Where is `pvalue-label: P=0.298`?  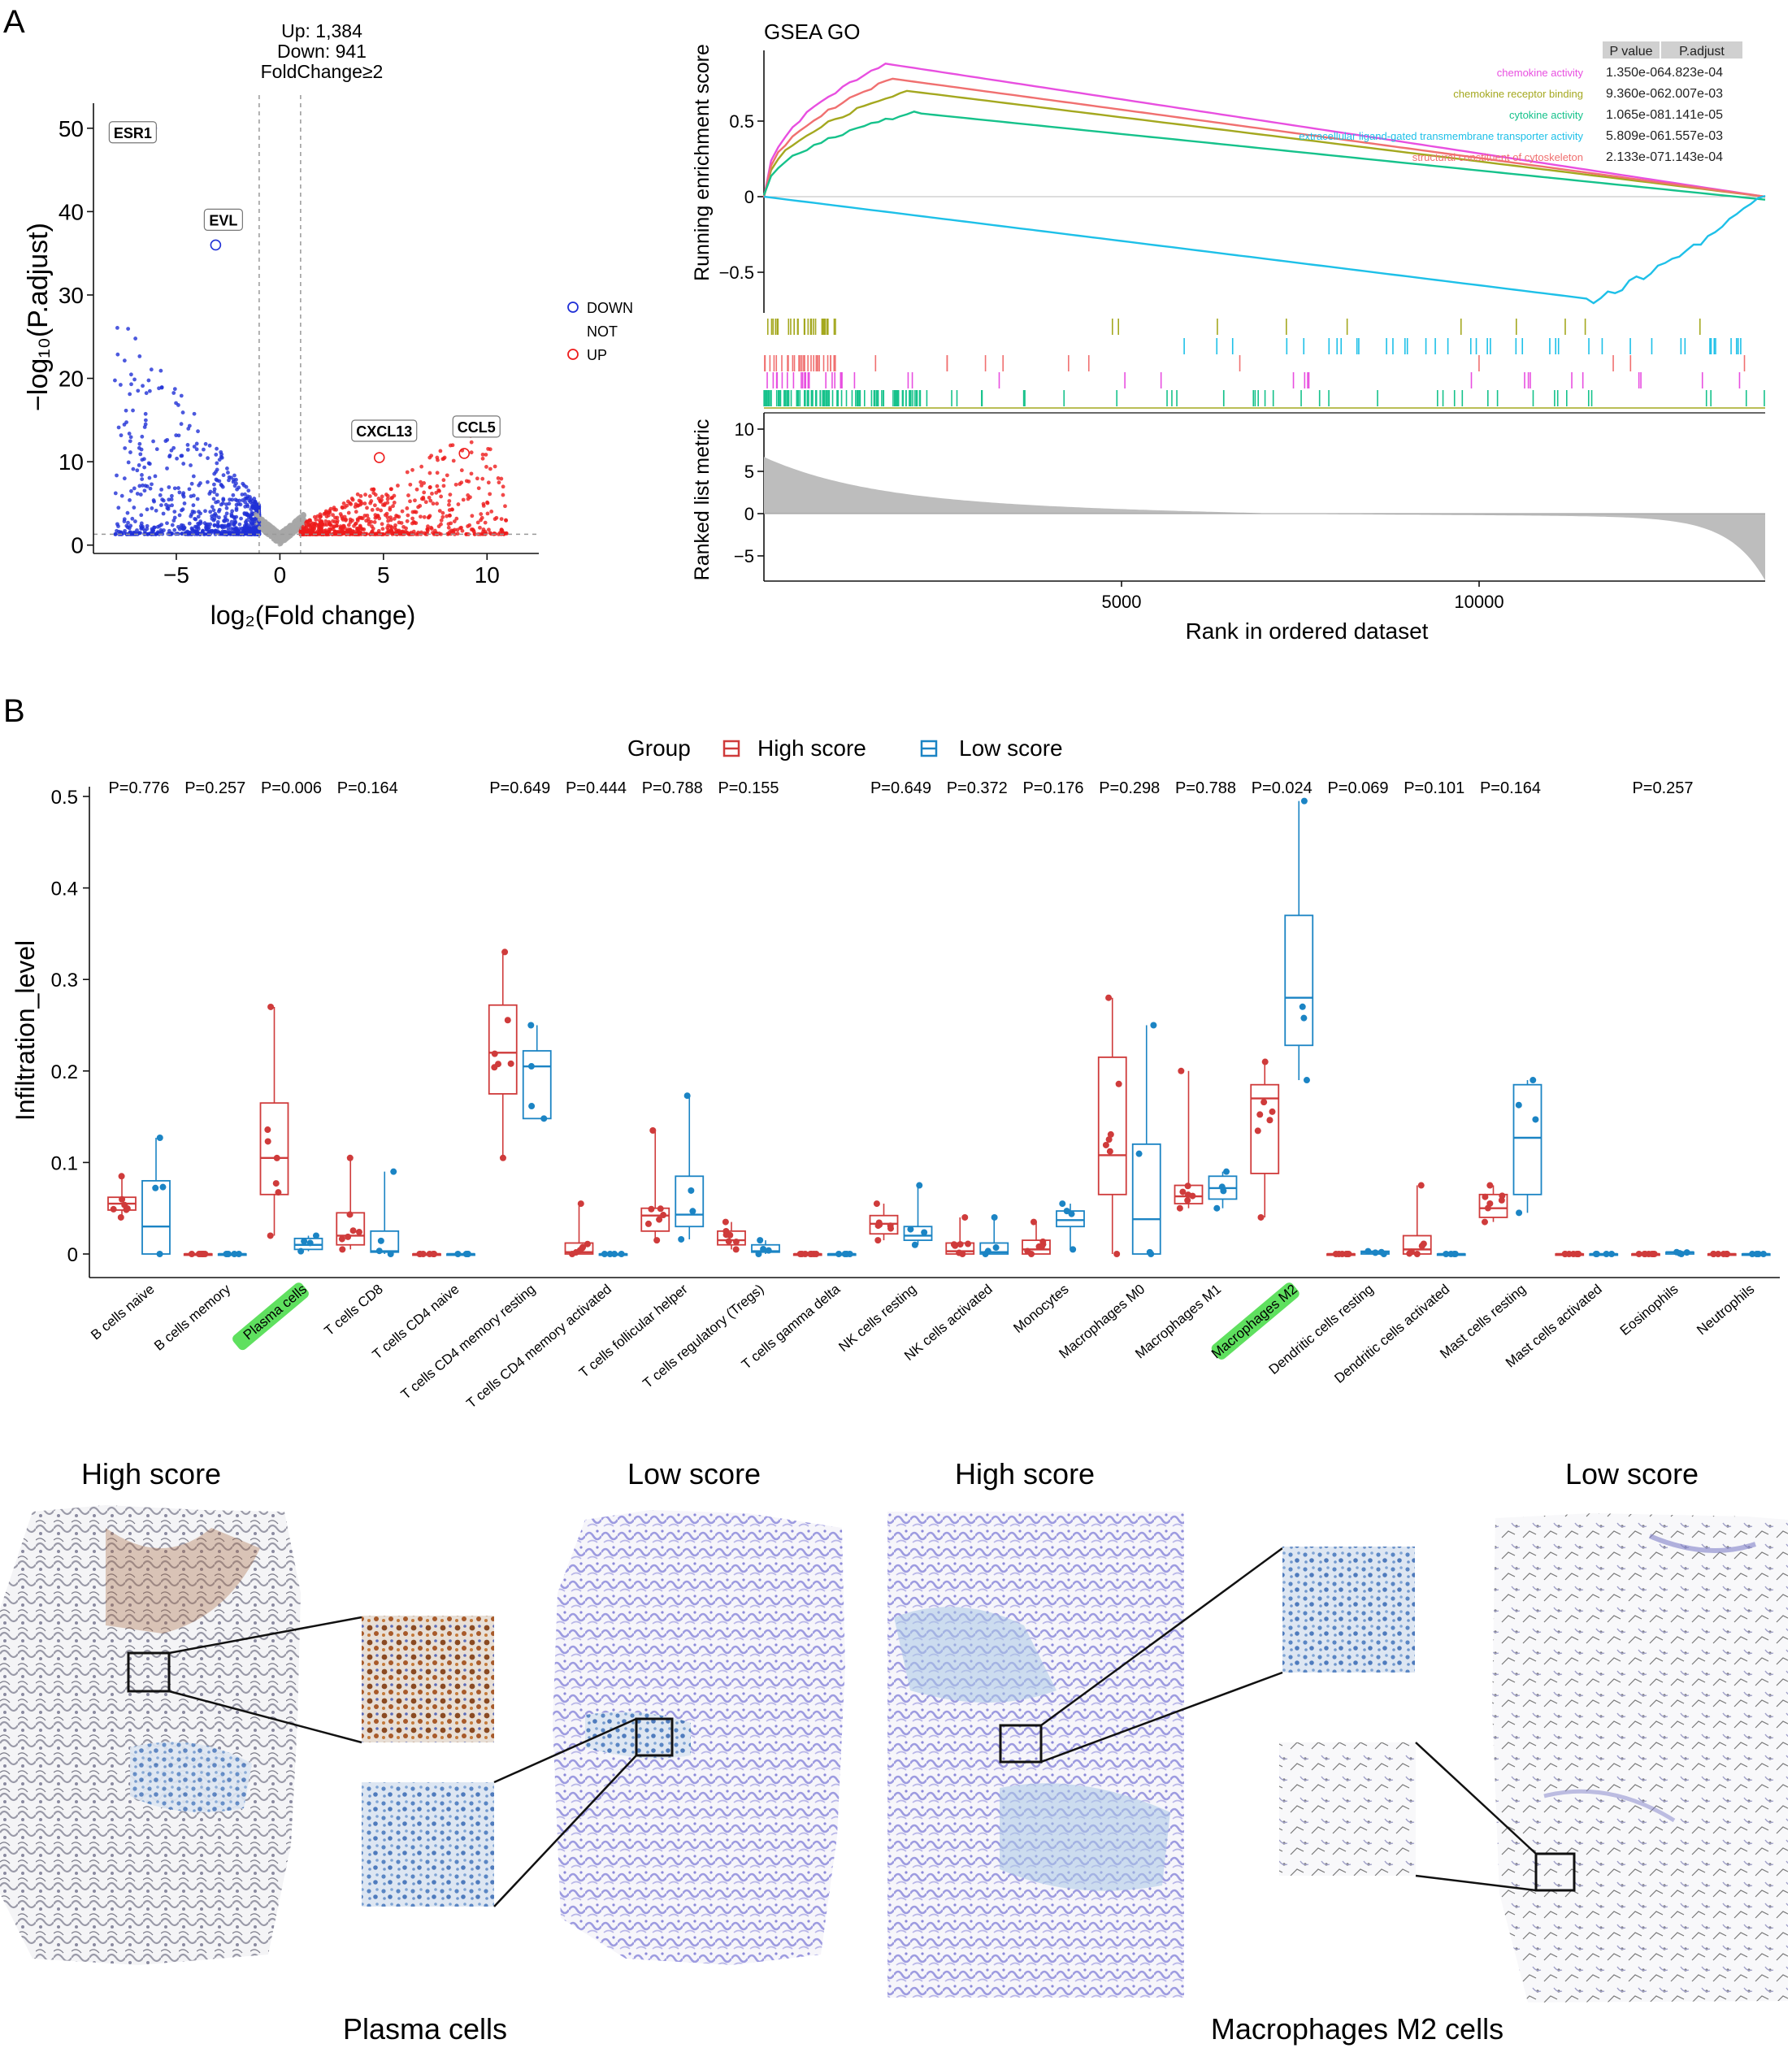 pvalue-label: P=0.298 is located at coordinates (1129, 788).